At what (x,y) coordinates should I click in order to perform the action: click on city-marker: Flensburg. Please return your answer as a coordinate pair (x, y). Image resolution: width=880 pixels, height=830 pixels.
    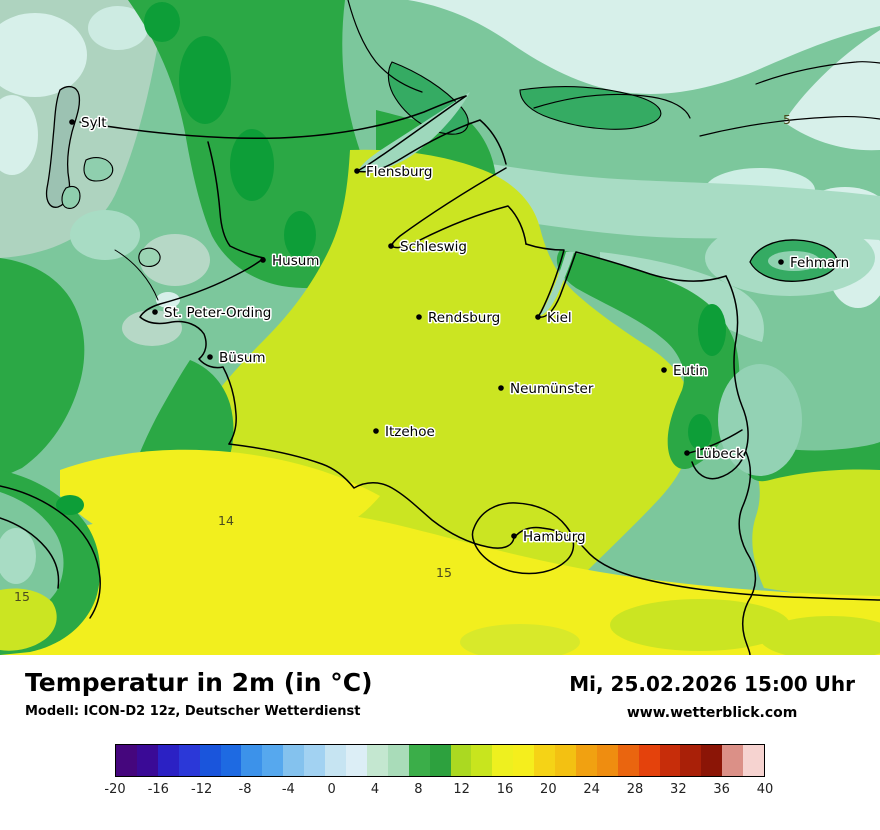
    Looking at the image, I should click on (394, 172).